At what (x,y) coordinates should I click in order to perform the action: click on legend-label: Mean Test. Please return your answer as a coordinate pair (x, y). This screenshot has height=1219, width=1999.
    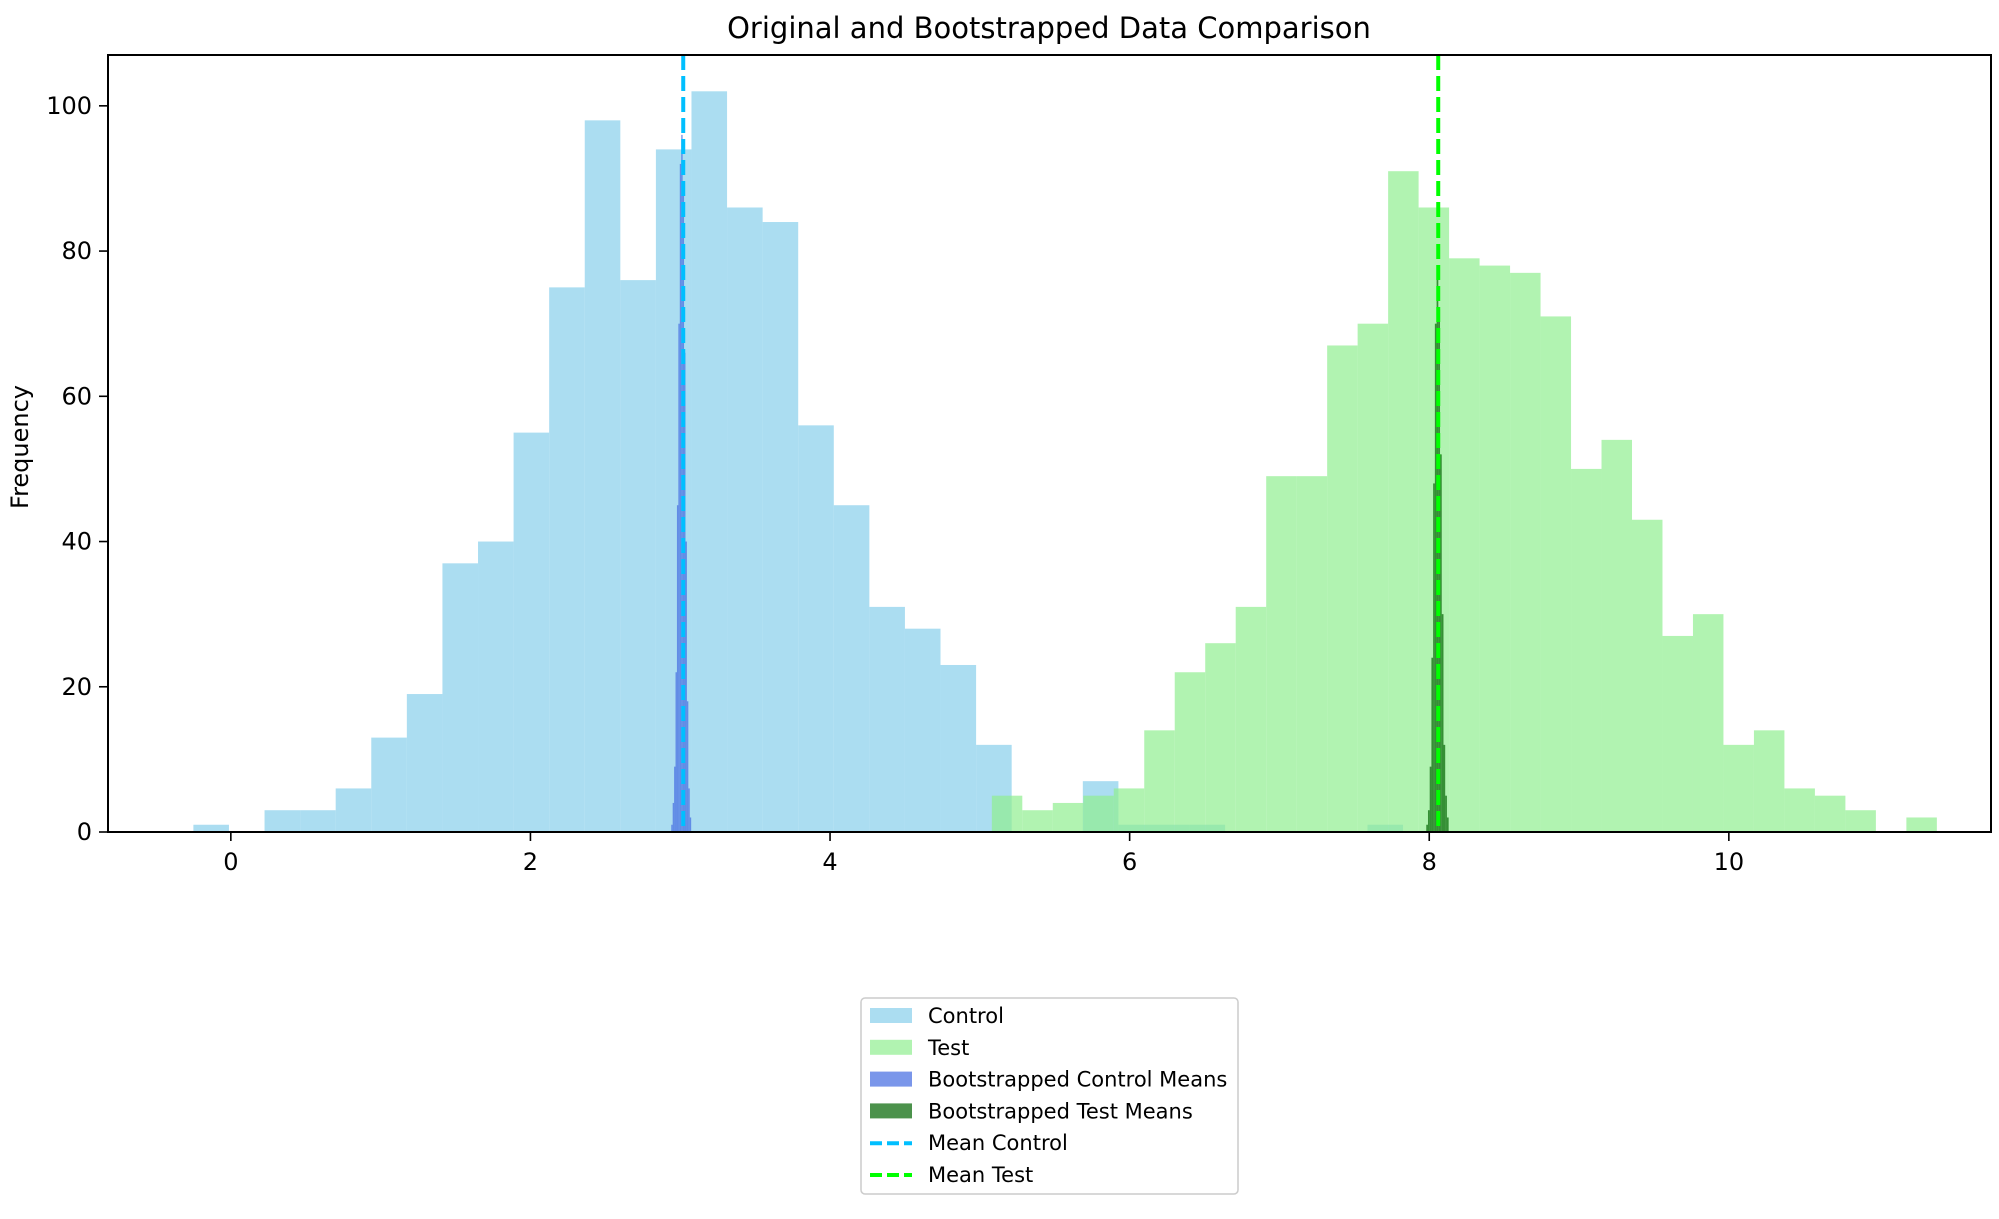
    Looking at the image, I should click on (980, 1175).